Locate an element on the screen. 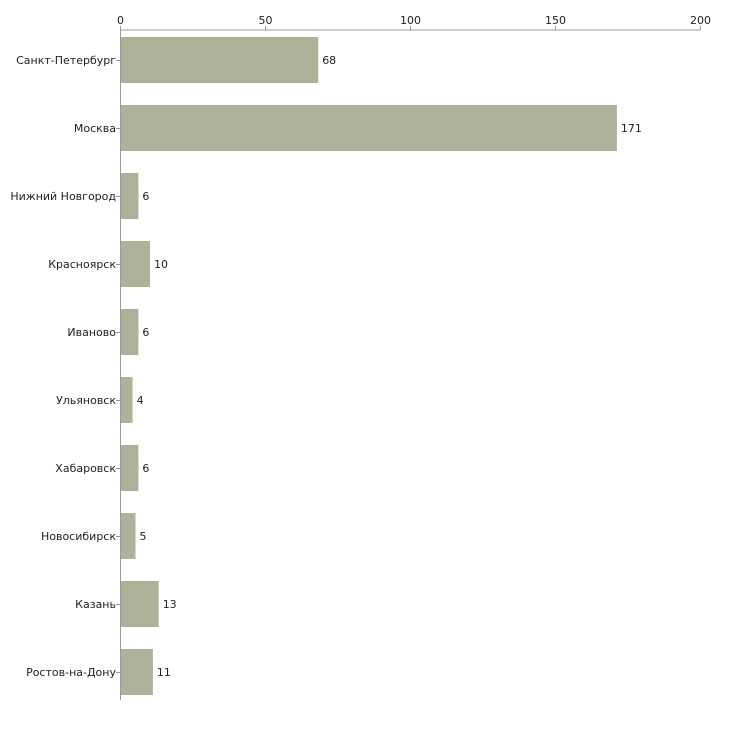 The height and width of the screenshot is (730, 730). data-label: 68 is located at coordinates (329, 60).